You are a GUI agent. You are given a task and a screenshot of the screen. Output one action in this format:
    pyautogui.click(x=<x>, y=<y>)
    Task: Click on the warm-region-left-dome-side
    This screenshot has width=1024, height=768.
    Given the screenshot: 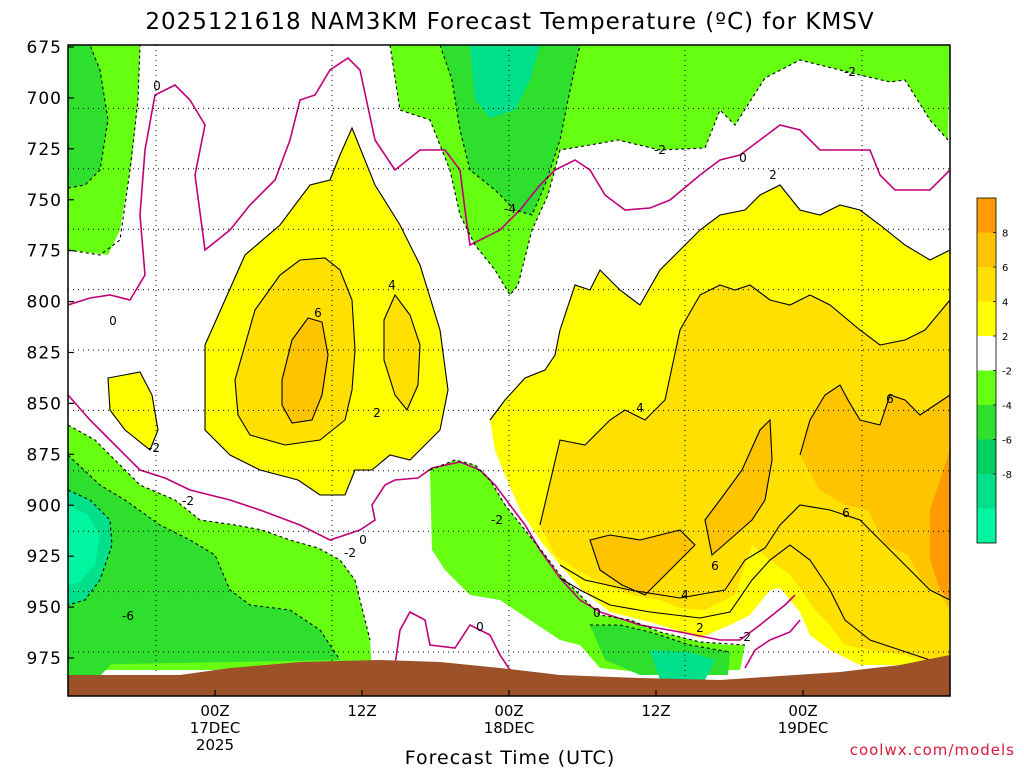 What is the action you would take?
    pyautogui.click(x=402, y=352)
    